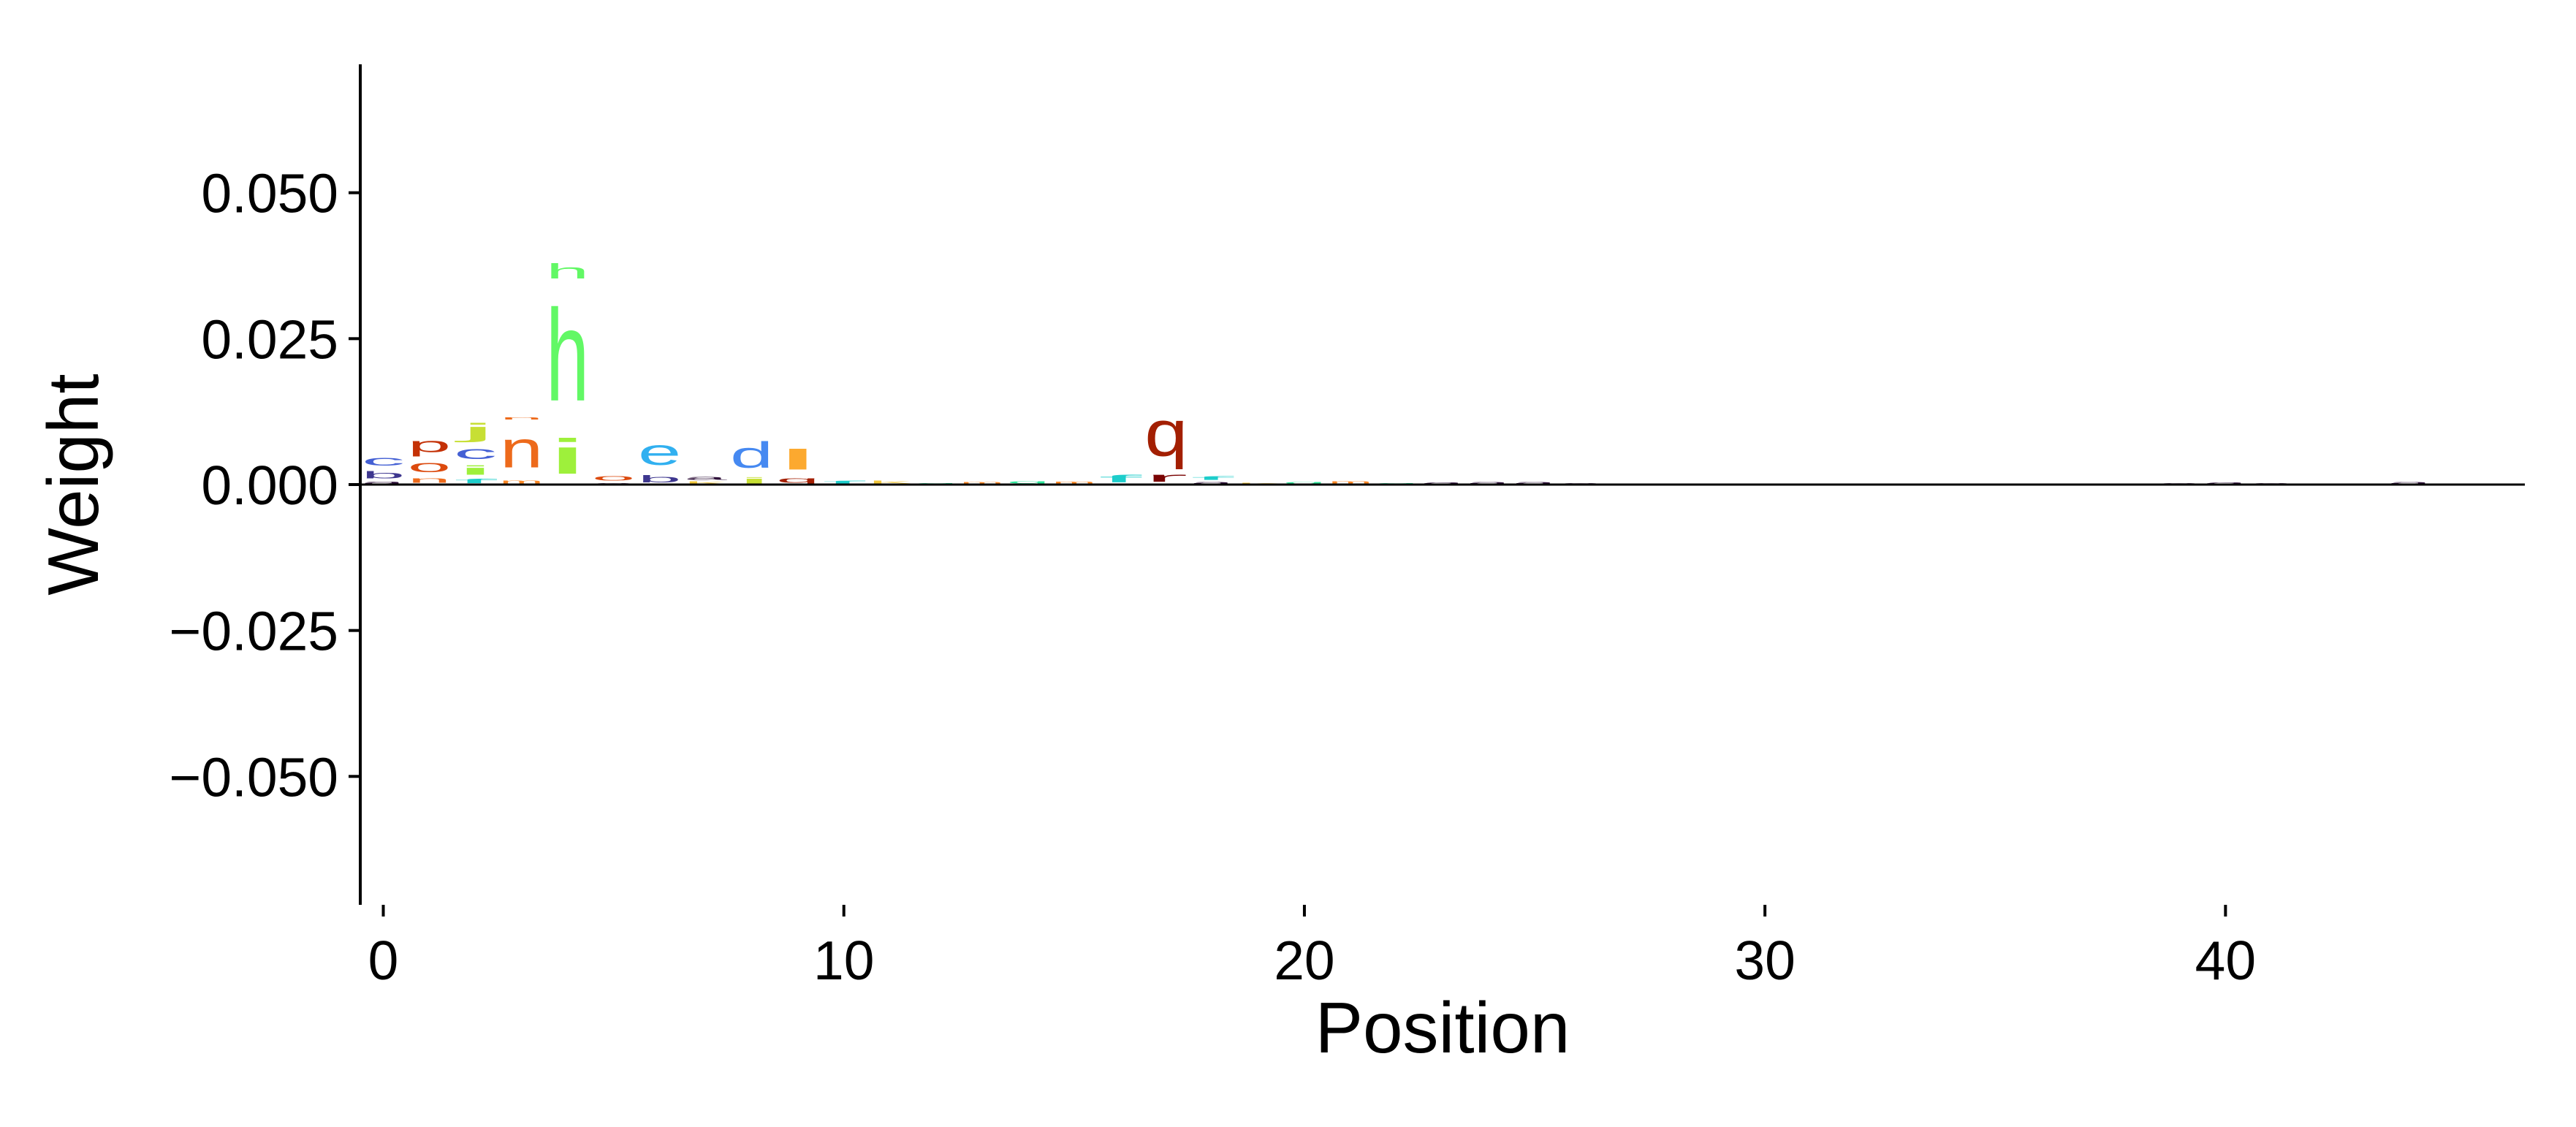 This screenshot has height=1127, width=2576. What do you see at coordinates (254, 631) in the screenshot?
I see `y-tick-label: −0.025` at bounding box center [254, 631].